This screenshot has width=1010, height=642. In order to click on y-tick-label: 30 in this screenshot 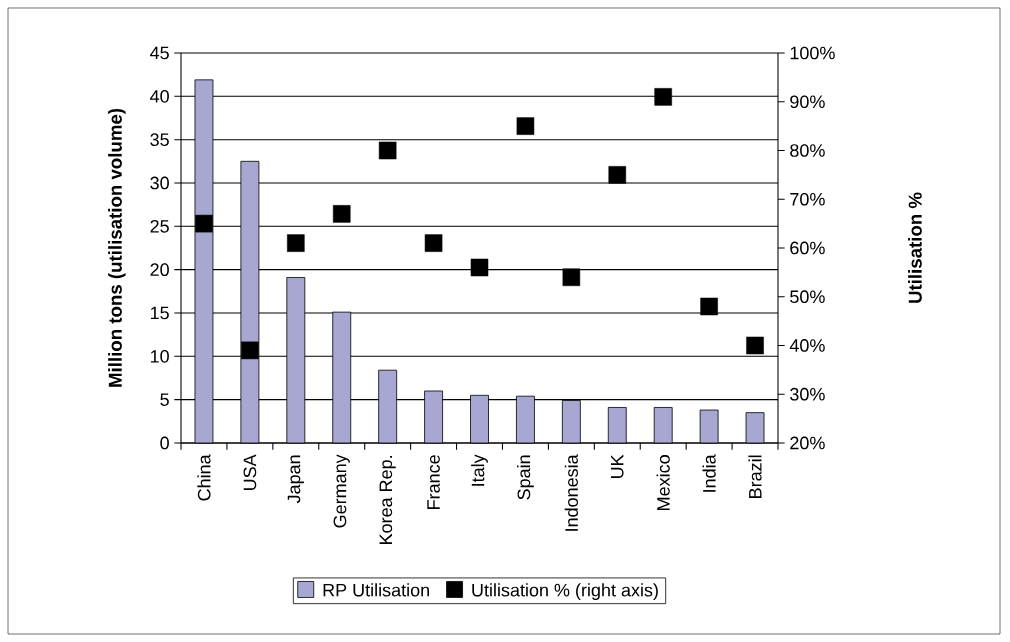, I will do `click(159, 183)`.